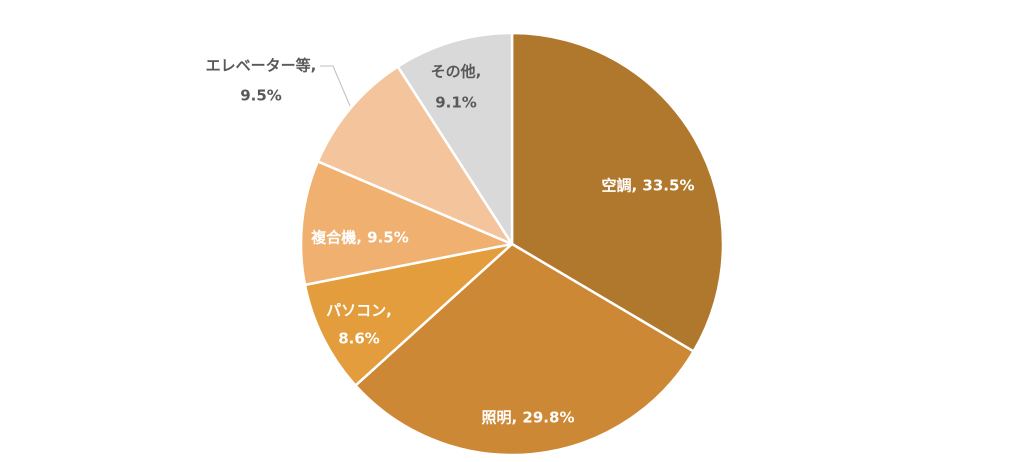  What do you see at coordinates (528, 418) in the screenshot?
I see `slice-label: 照明, 29.8%` at bounding box center [528, 418].